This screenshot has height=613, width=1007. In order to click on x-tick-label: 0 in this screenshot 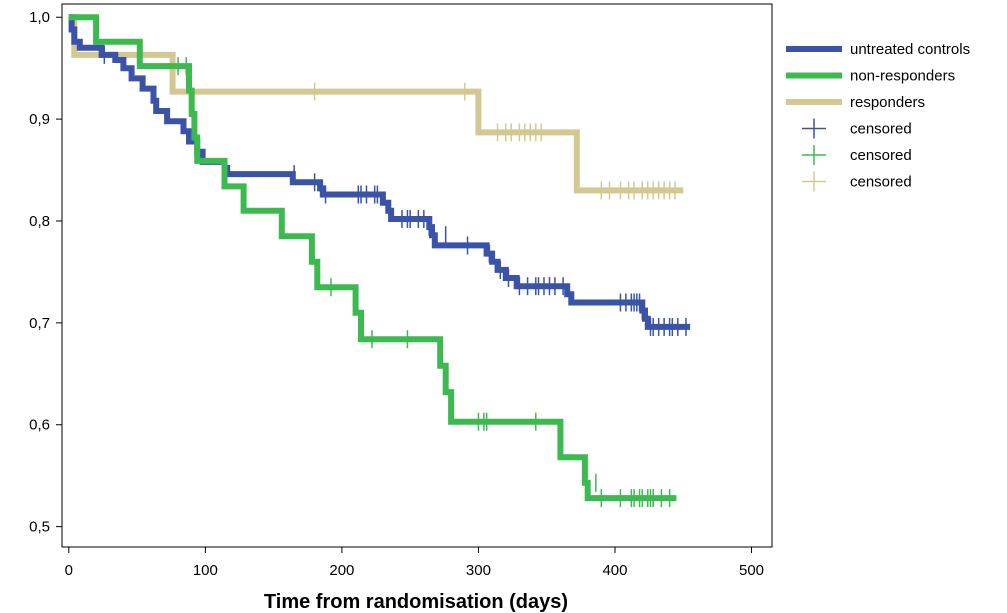, I will do `click(69, 570)`.